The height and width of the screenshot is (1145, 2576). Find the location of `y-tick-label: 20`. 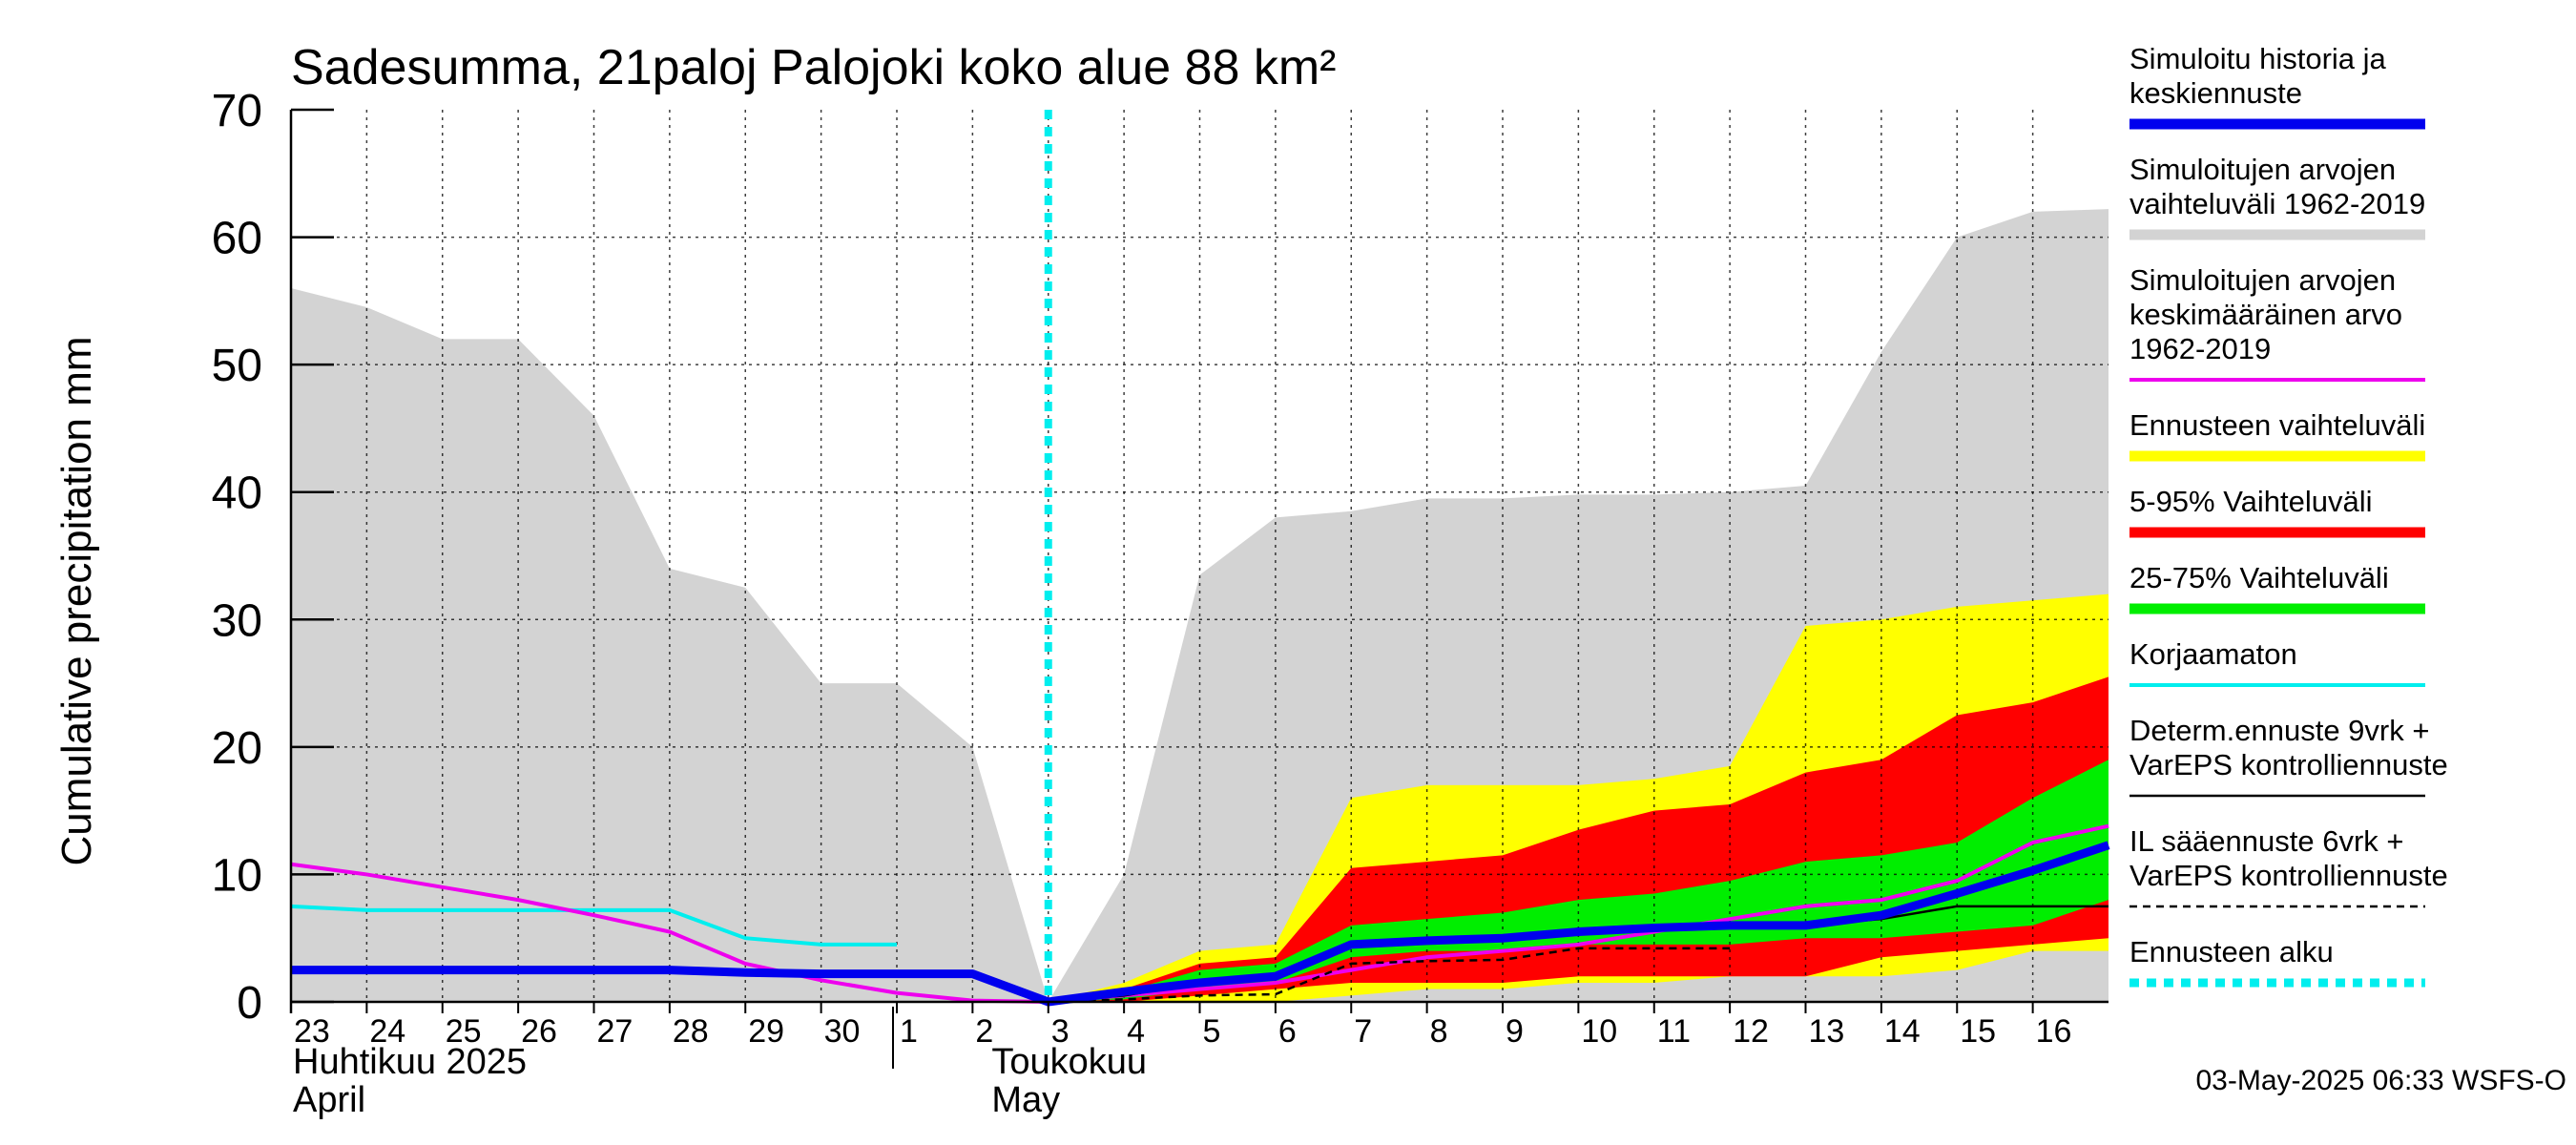

y-tick-label: 20 is located at coordinates (237, 748).